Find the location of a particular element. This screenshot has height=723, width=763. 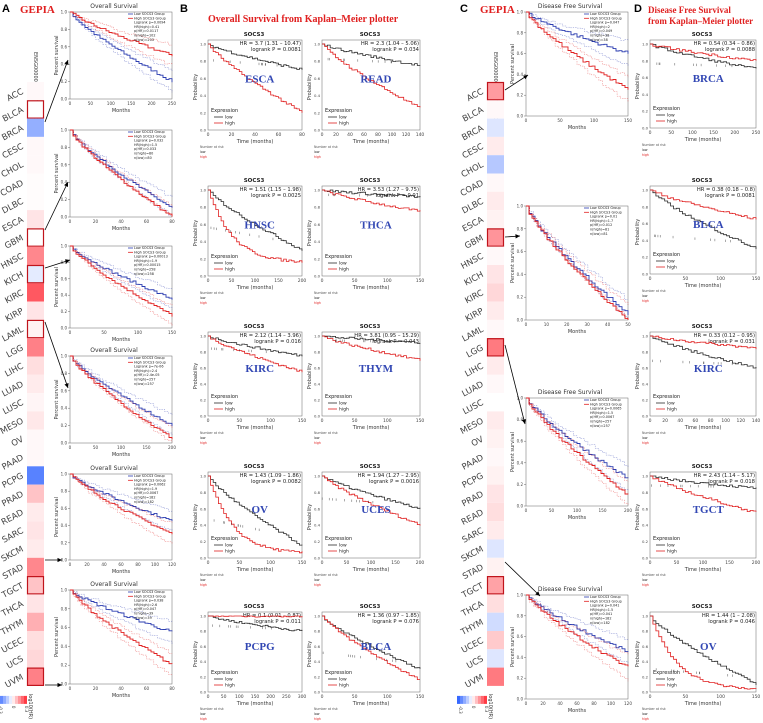

km-os-uces-xtick-label: 100 is located at coordinates (371, 563).